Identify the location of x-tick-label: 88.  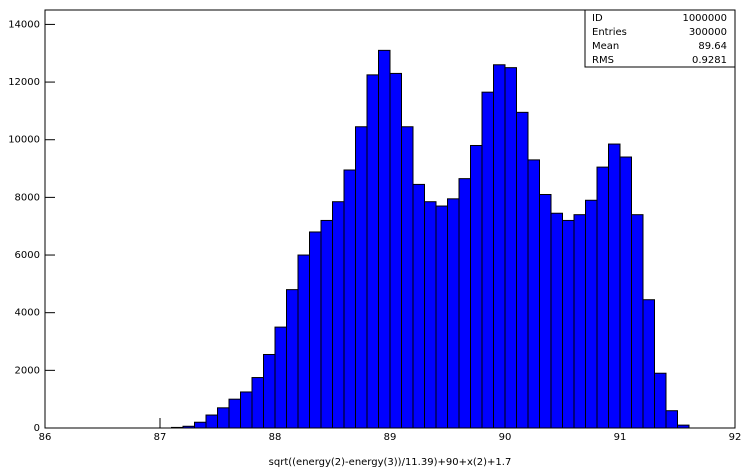
(275, 437).